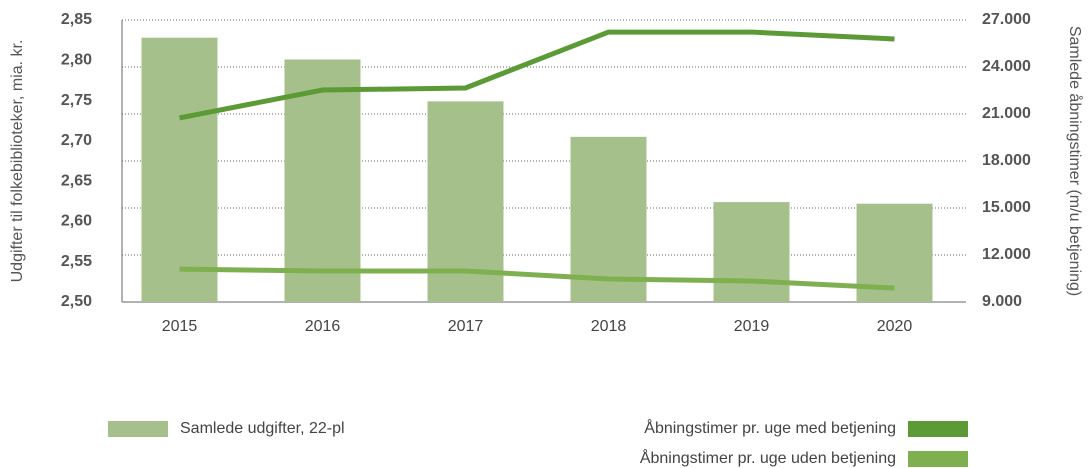  What do you see at coordinates (180, 326) in the screenshot?
I see `x-tick-label: 2015` at bounding box center [180, 326].